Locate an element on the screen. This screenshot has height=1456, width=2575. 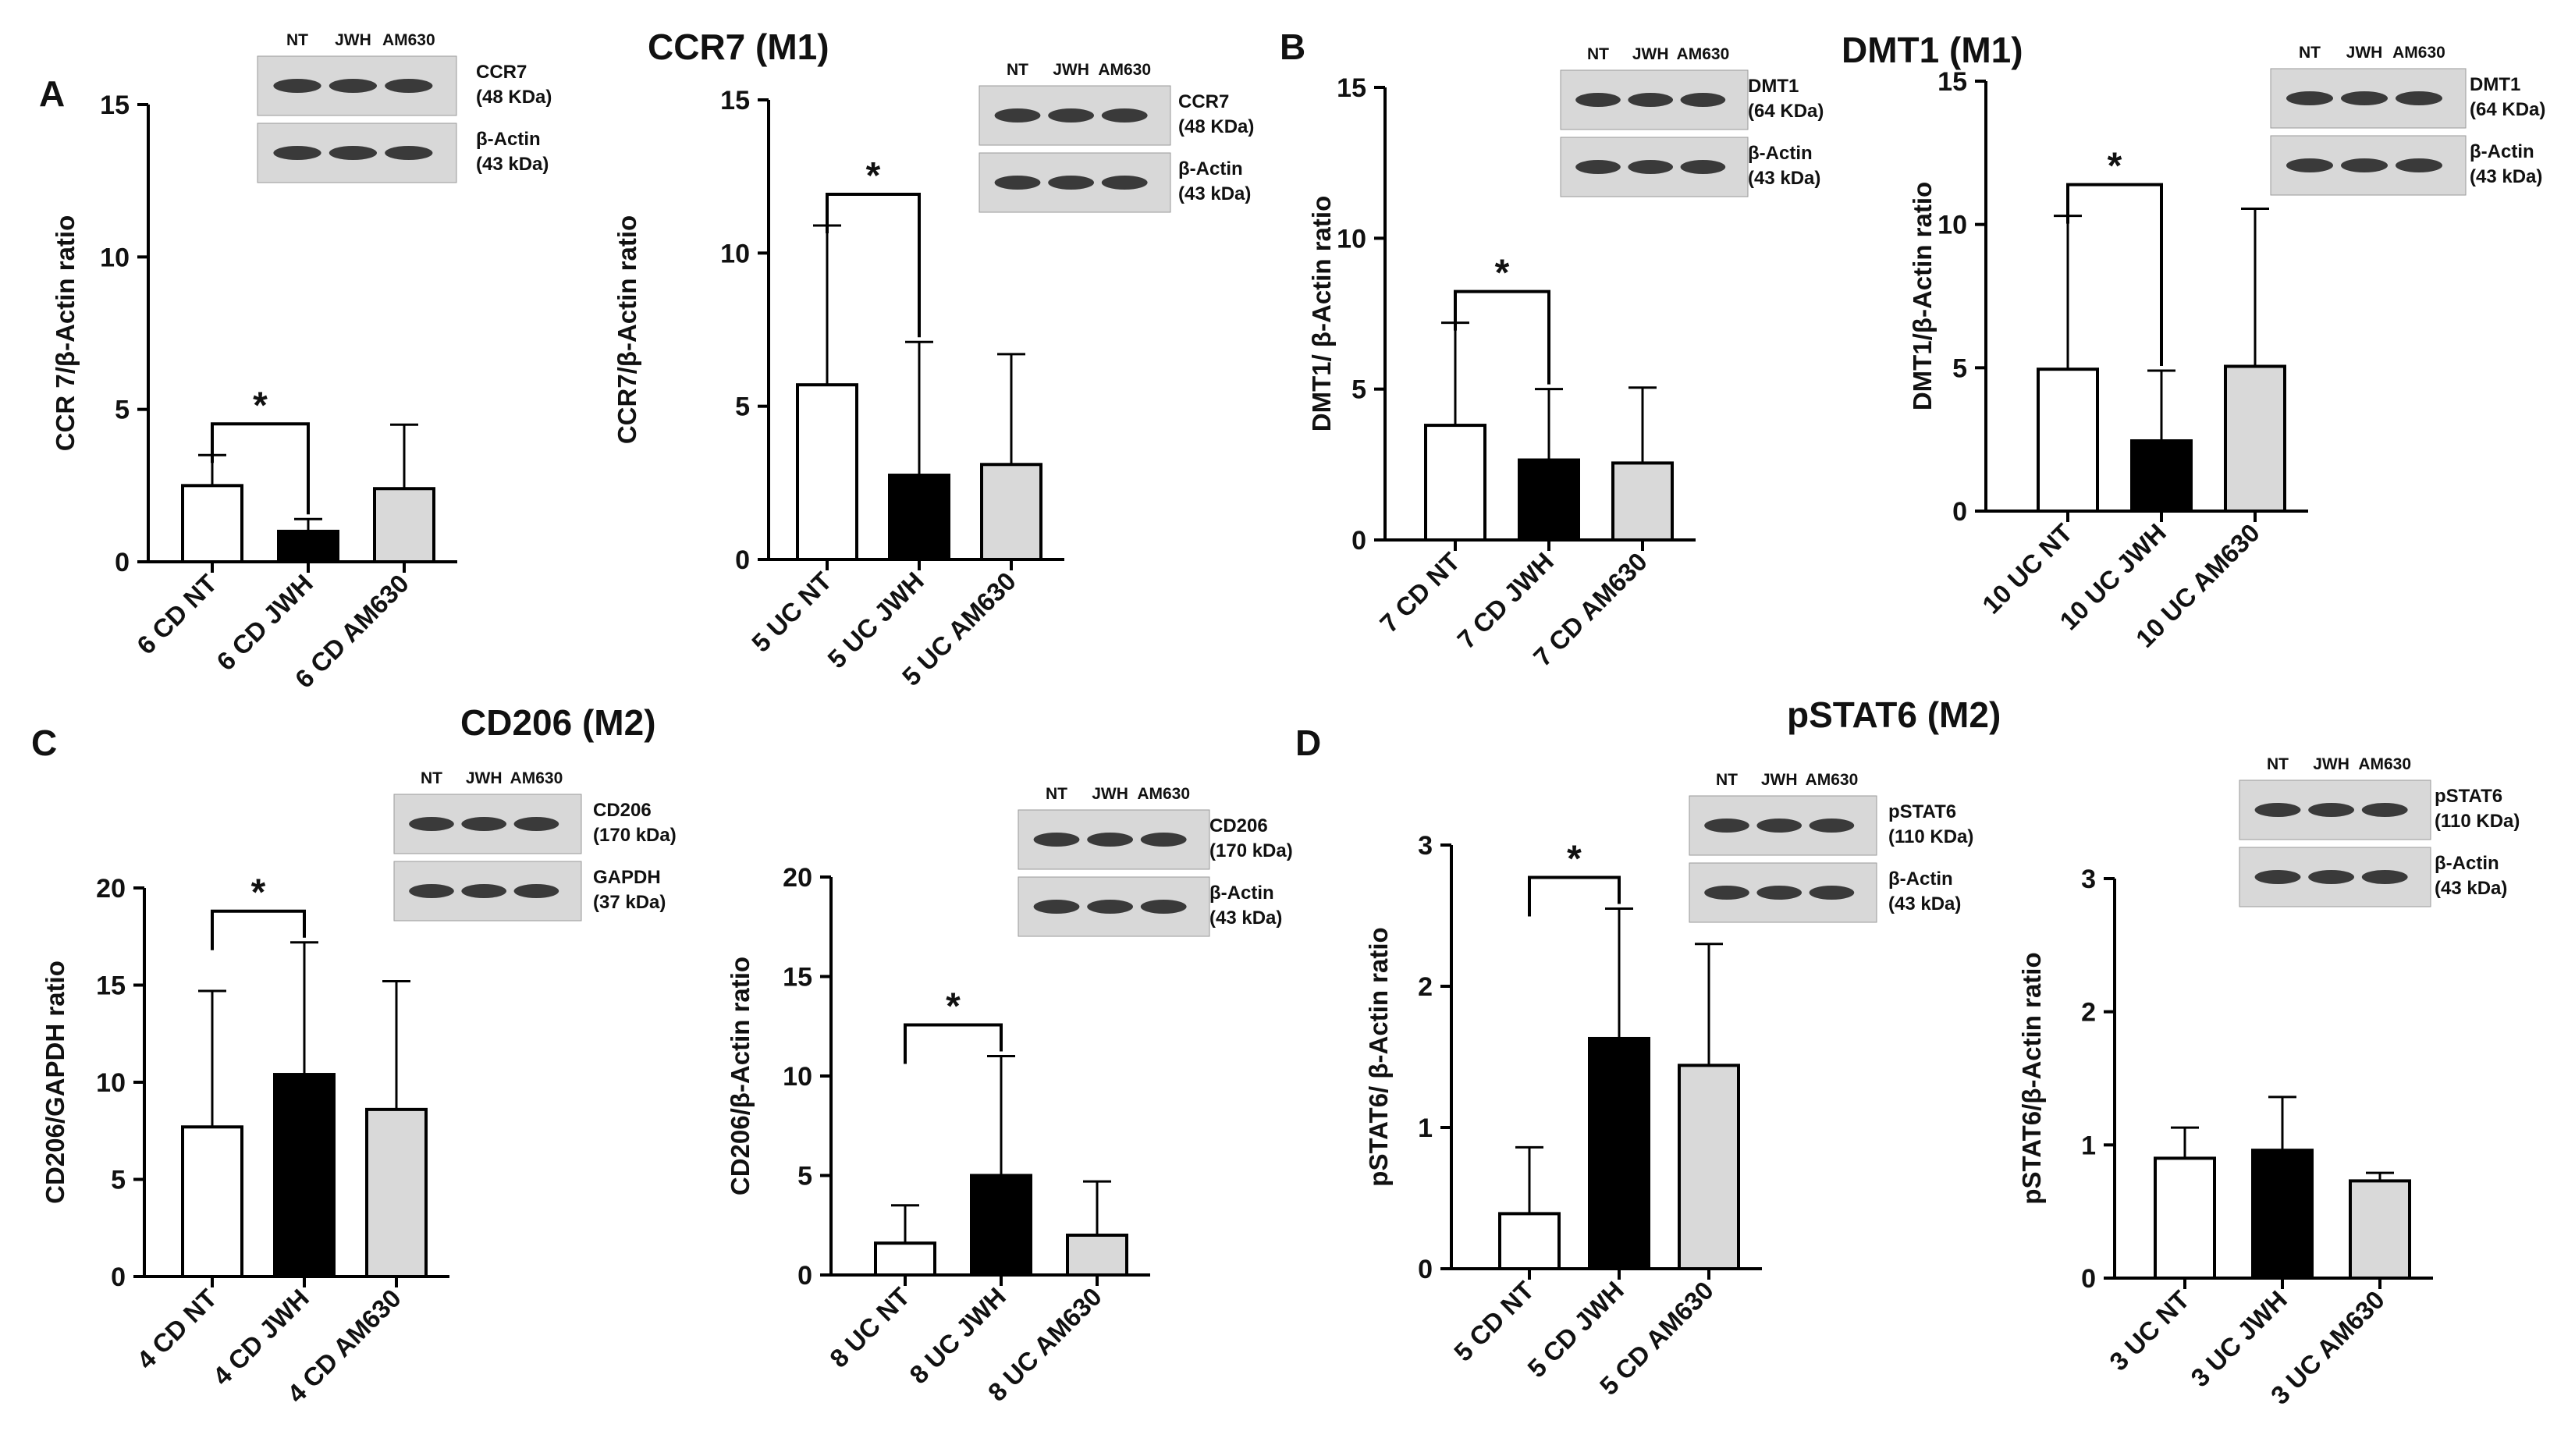
blot-band-name: GAPDH is located at coordinates (627, 878).